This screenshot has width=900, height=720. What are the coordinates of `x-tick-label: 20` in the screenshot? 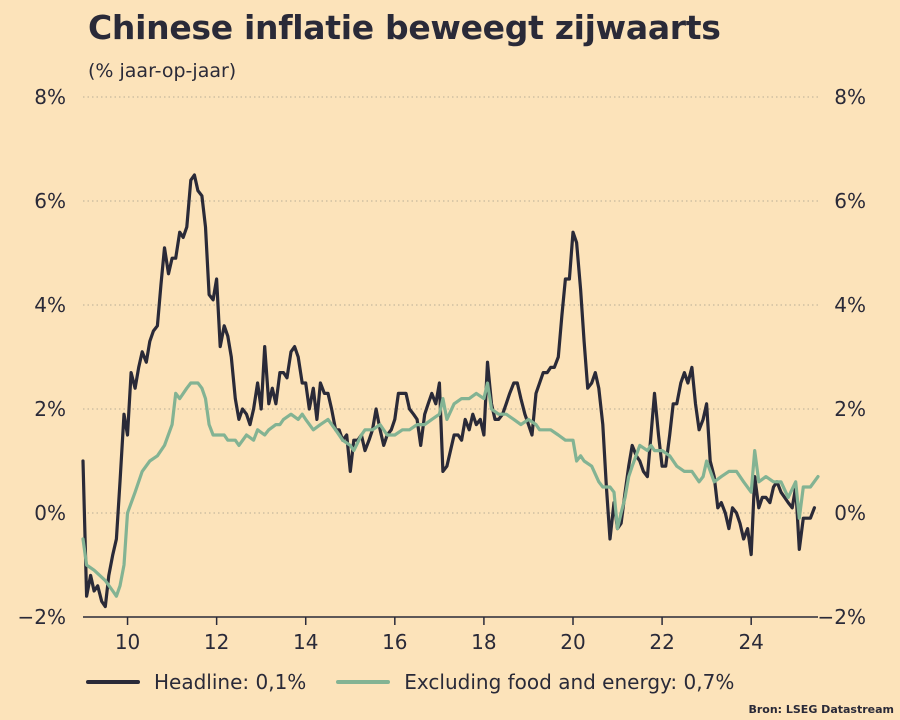 It's located at (572, 640).